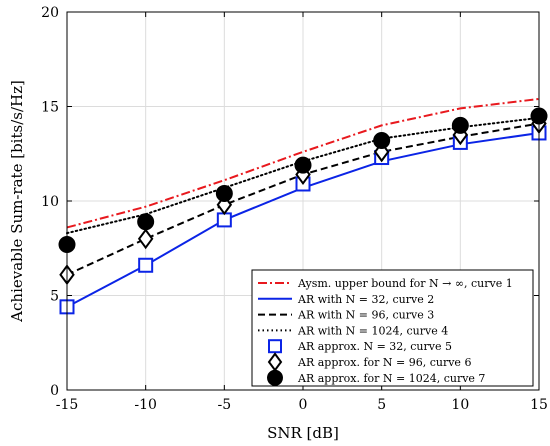 This screenshot has width=550, height=446. Describe the element at coordinates (365, 299) in the screenshot. I see `legend-label-2: AR with N = 32, curve 2` at that location.